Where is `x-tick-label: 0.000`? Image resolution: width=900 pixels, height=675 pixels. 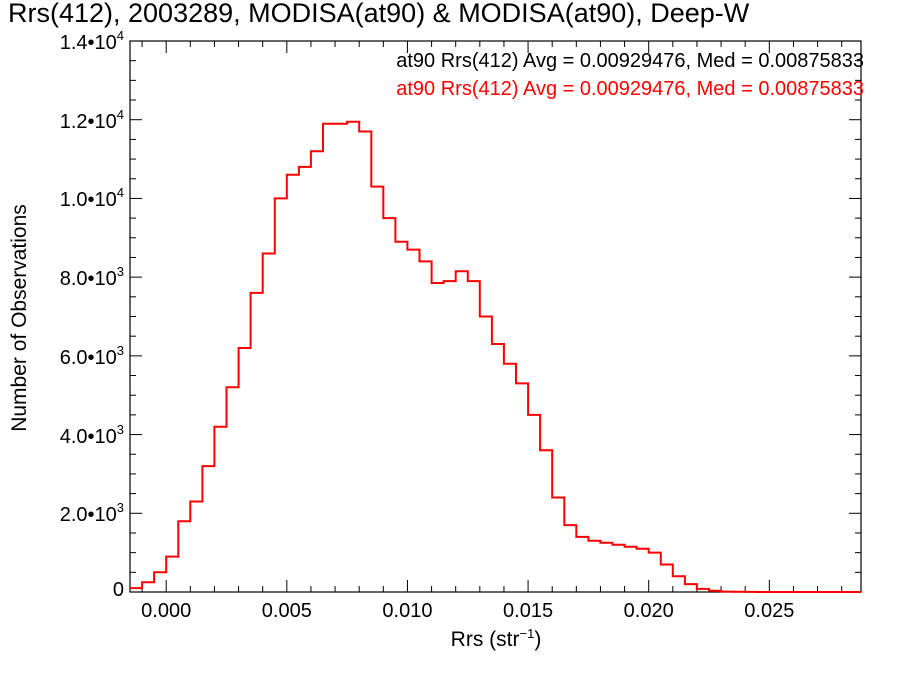
x-tick-label: 0.000 is located at coordinates (166, 611).